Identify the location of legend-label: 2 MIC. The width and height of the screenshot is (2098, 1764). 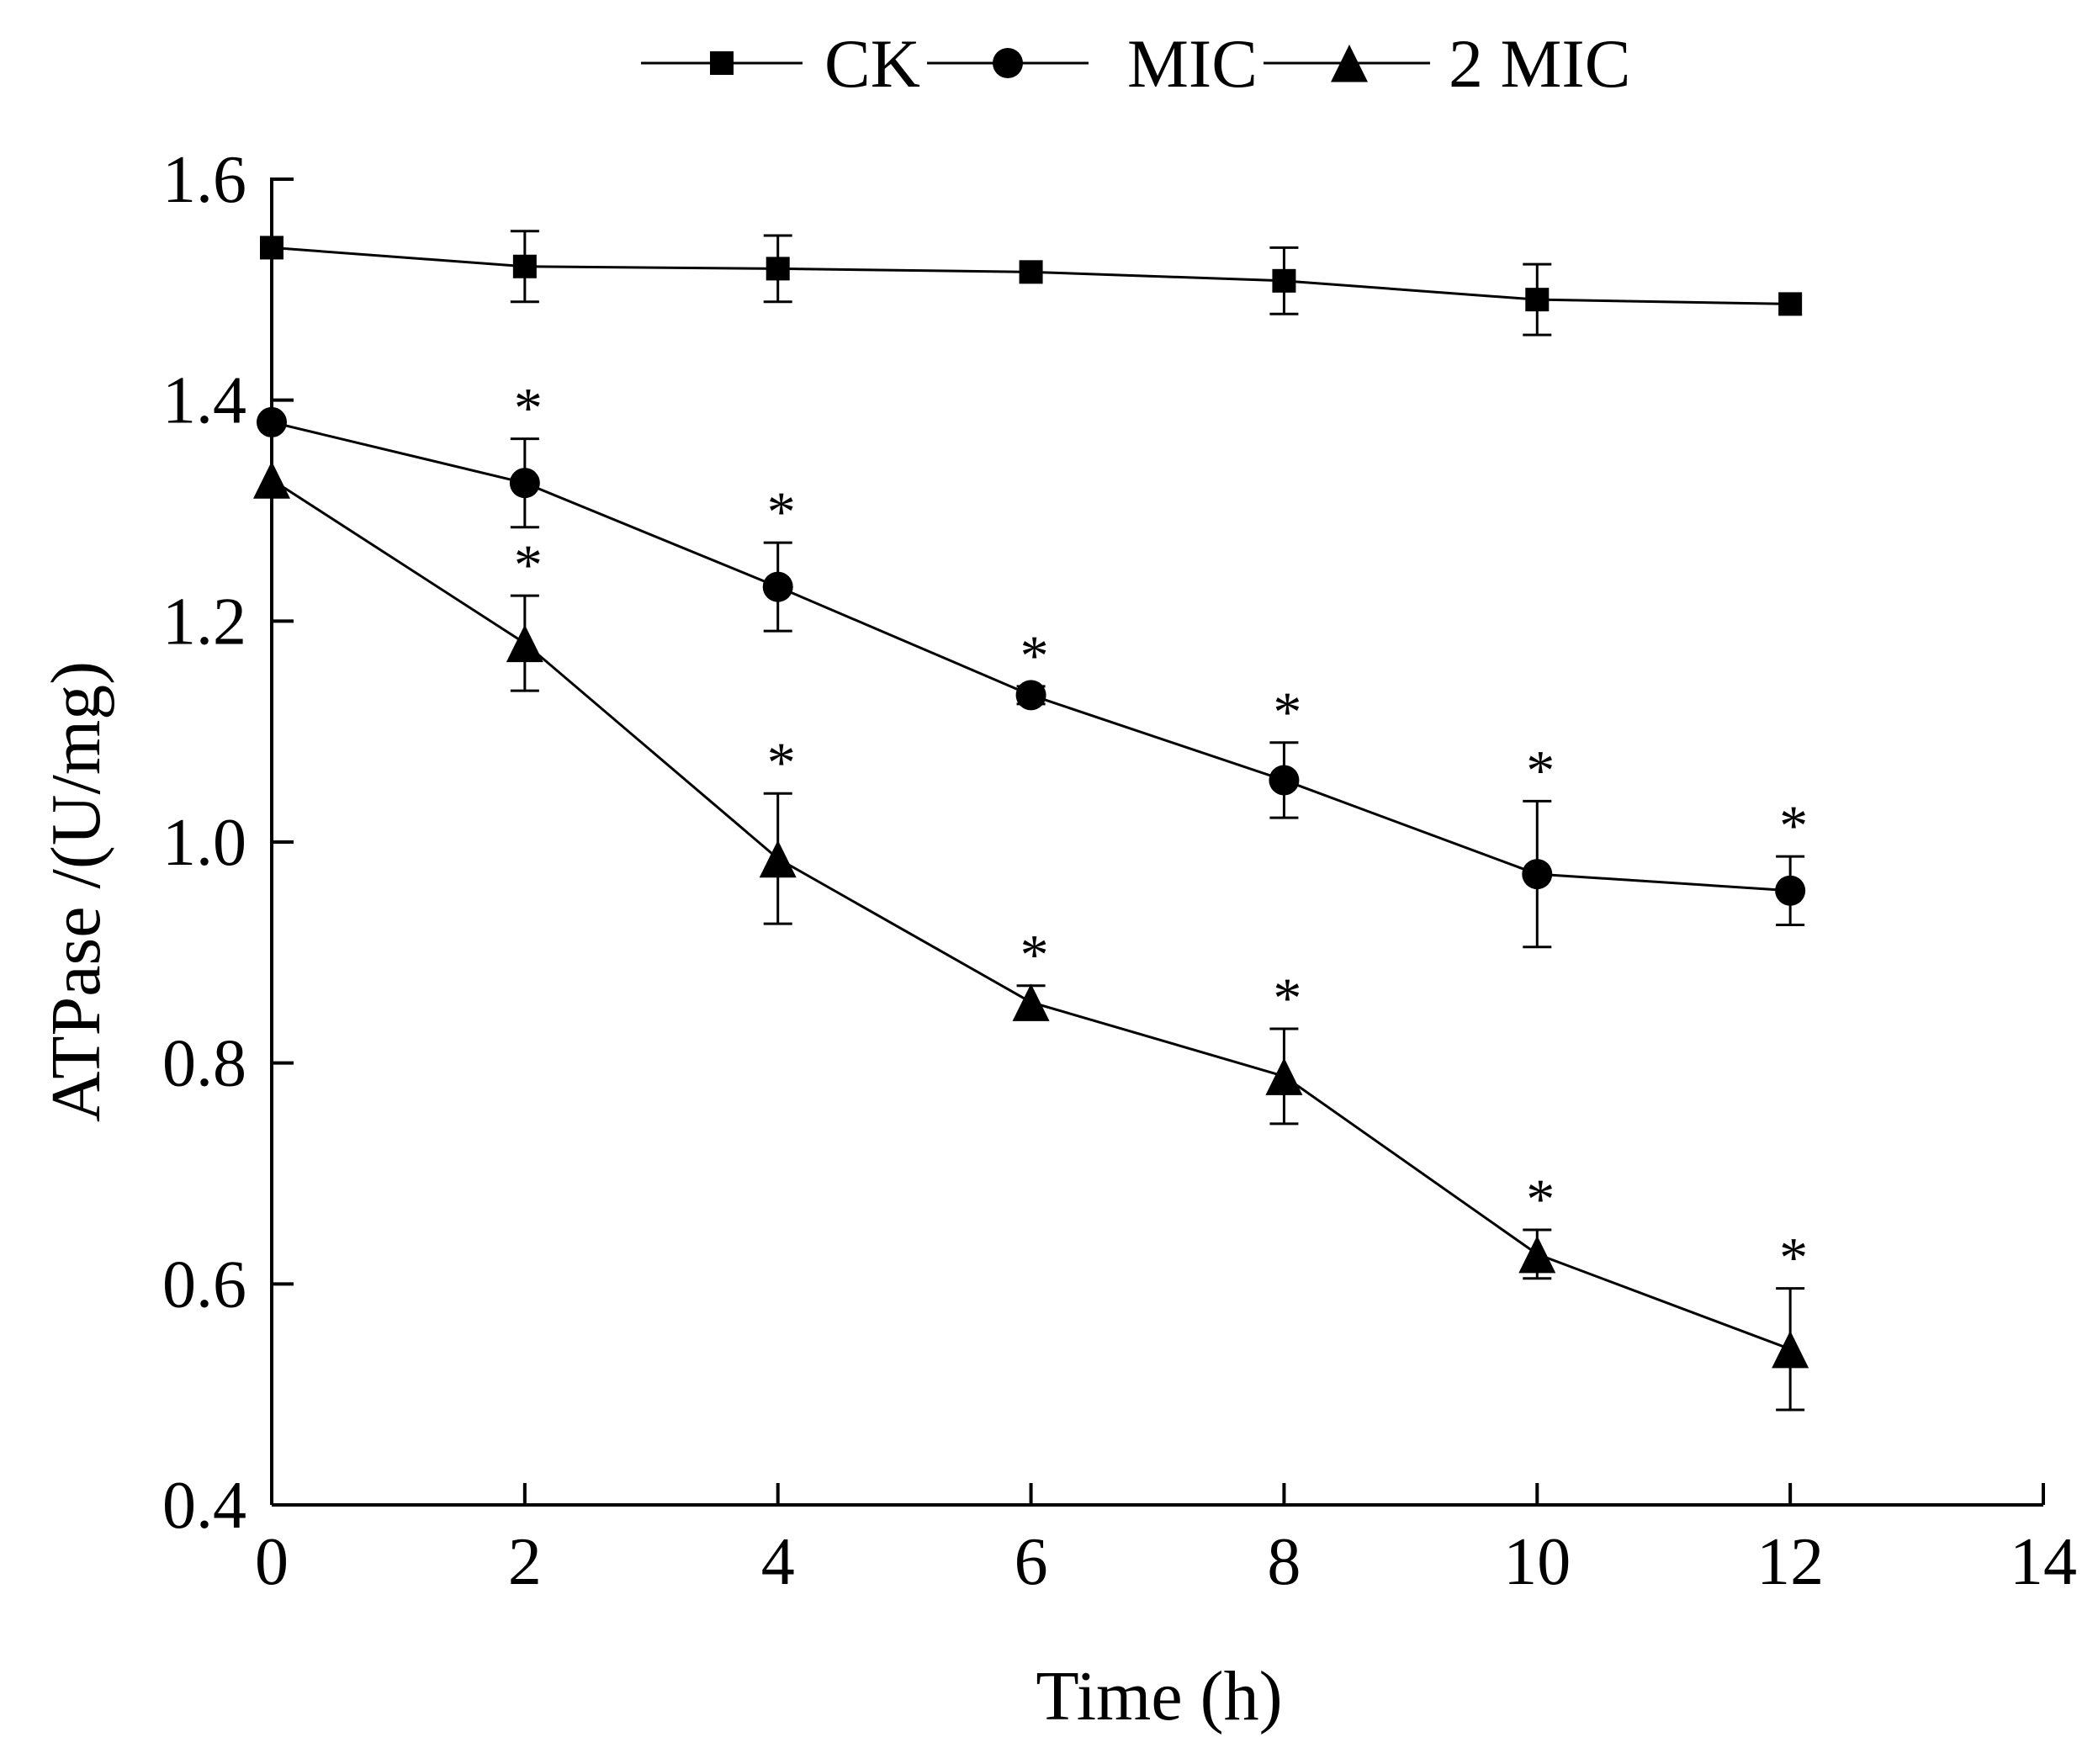
(1540, 63).